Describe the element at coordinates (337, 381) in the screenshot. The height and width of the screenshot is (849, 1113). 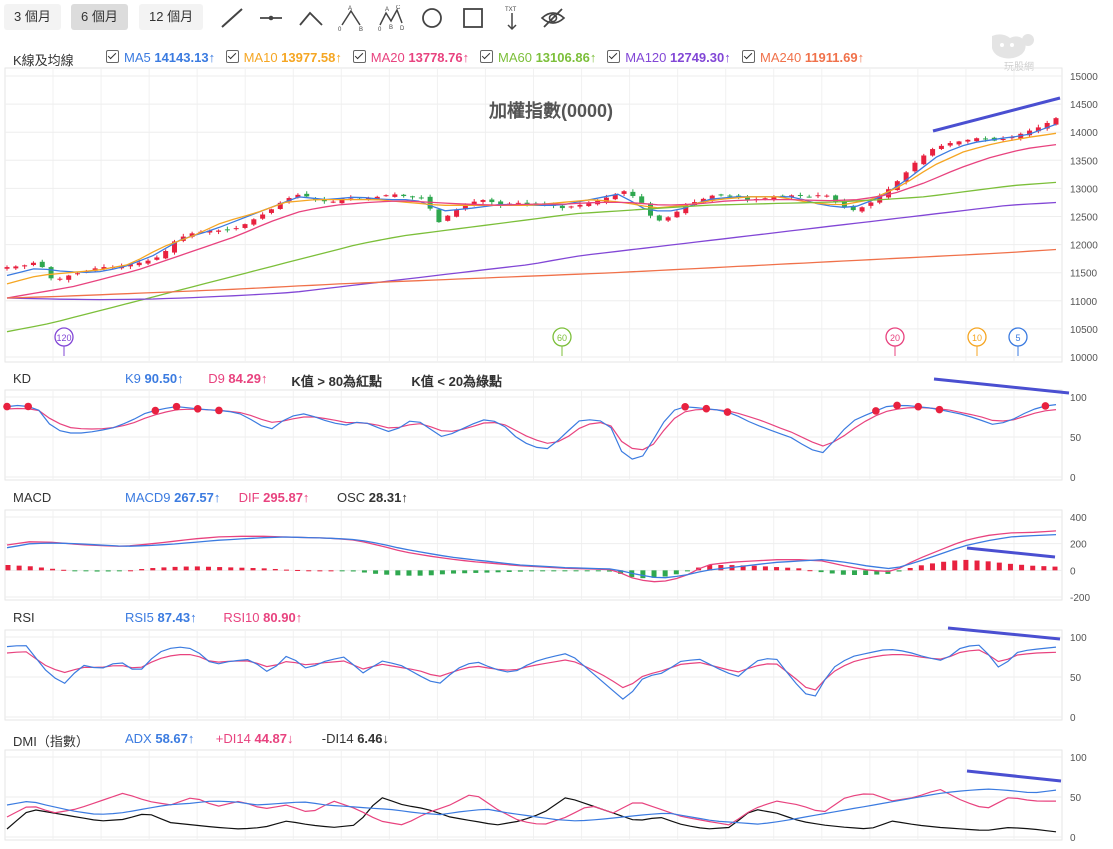
I see `kd-note-0: K值 > 80為紅點` at that location.